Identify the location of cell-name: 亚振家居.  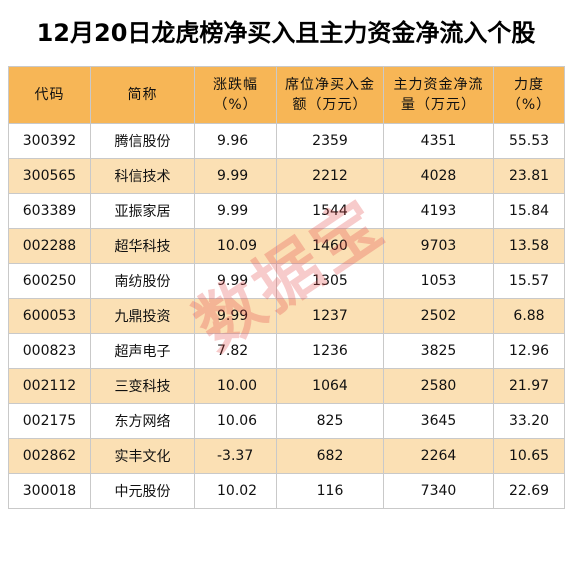
(142, 211).